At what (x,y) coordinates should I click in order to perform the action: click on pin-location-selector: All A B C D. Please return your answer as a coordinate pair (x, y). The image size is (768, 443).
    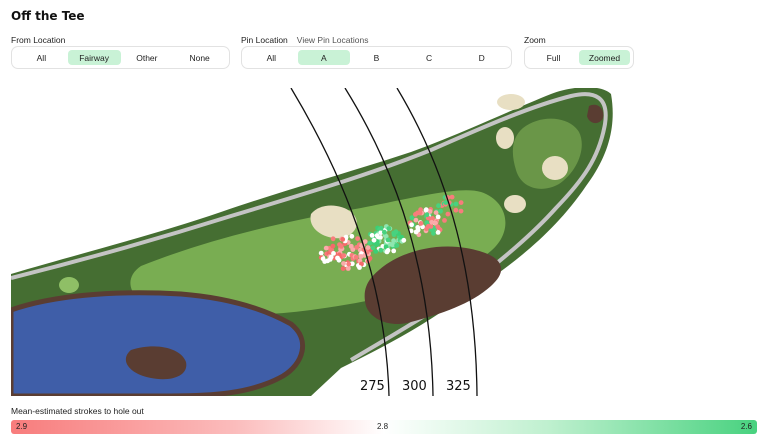
    Looking at the image, I should click on (376, 57).